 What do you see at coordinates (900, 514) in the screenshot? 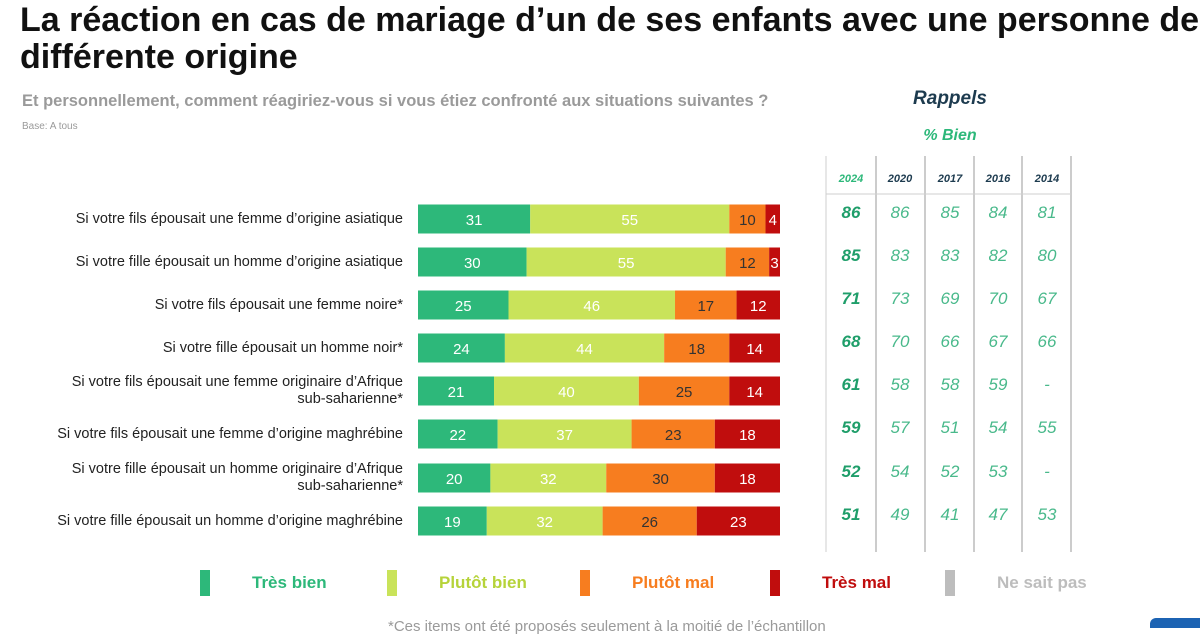
I see `rappels-value: 49` at bounding box center [900, 514].